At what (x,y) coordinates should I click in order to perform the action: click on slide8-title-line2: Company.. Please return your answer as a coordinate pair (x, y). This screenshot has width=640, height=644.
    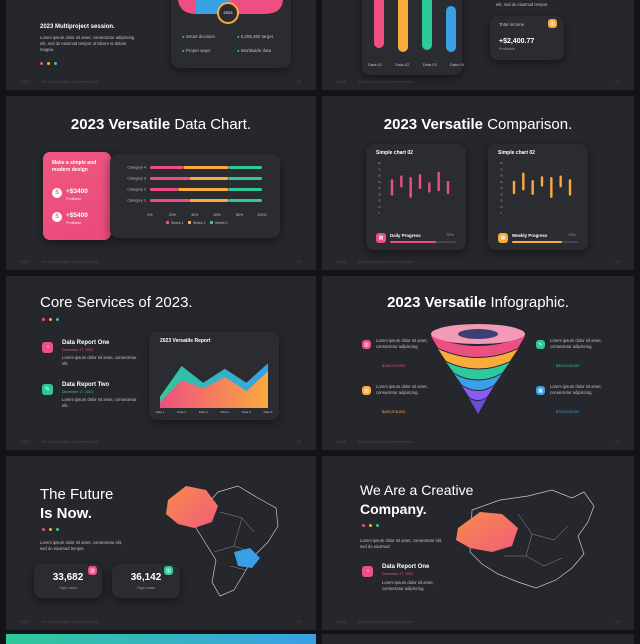
    Looking at the image, I should click on (393, 509).